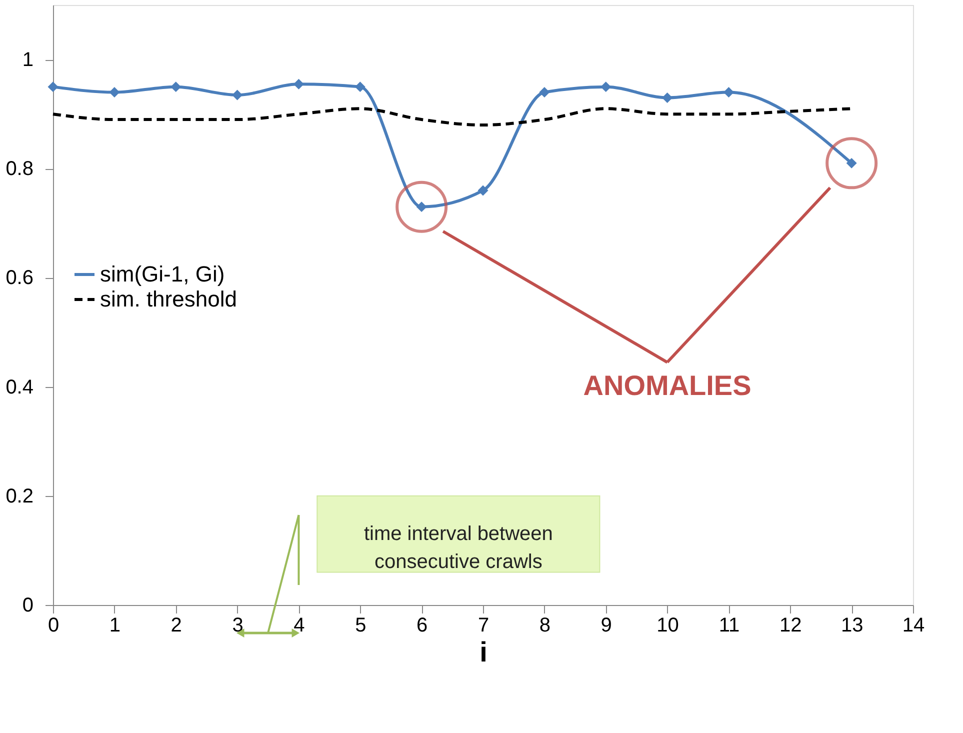 Image resolution: width=963 pixels, height=733 pixels. Describe the element at coordinates (20, 278) in the screenshot. I see `y-tick-label: 0.6` at that location.